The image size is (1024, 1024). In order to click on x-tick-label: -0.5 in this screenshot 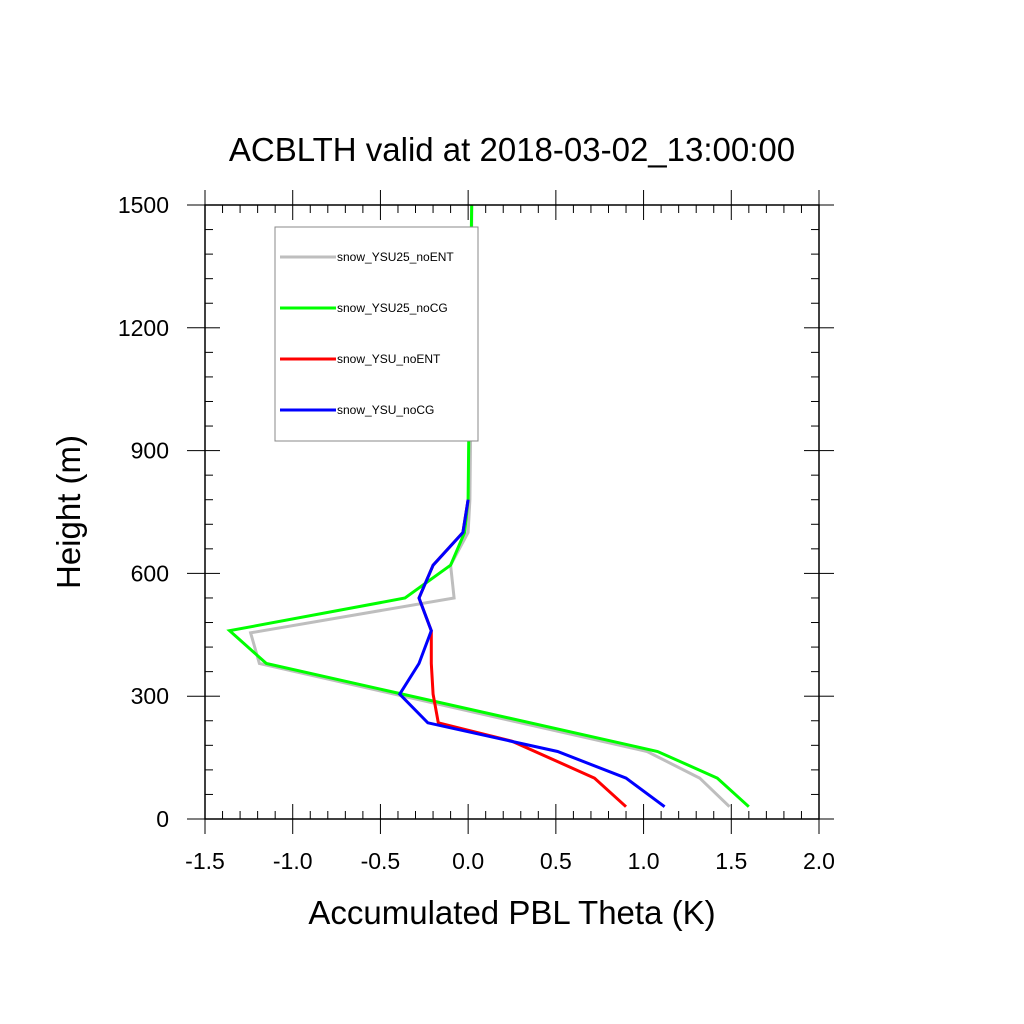, I will do `click(381, 861)`.